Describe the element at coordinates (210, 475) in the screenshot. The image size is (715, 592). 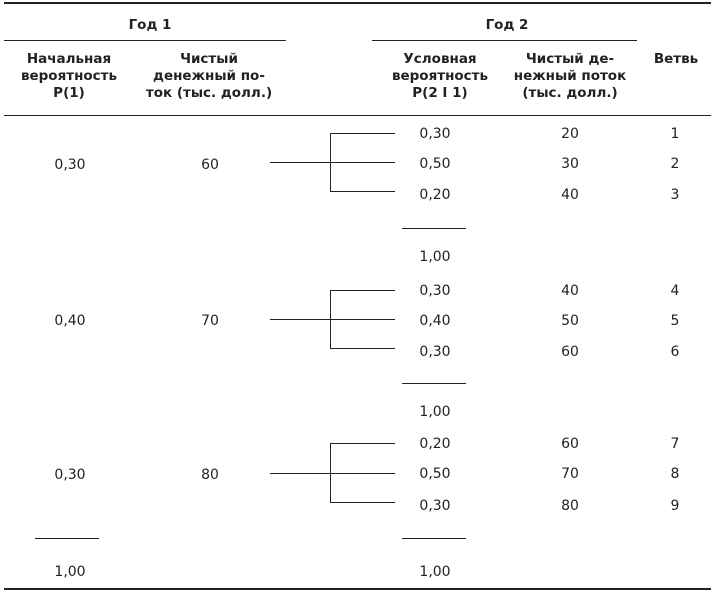
I see `group3-cash-flow: 80` at that location.